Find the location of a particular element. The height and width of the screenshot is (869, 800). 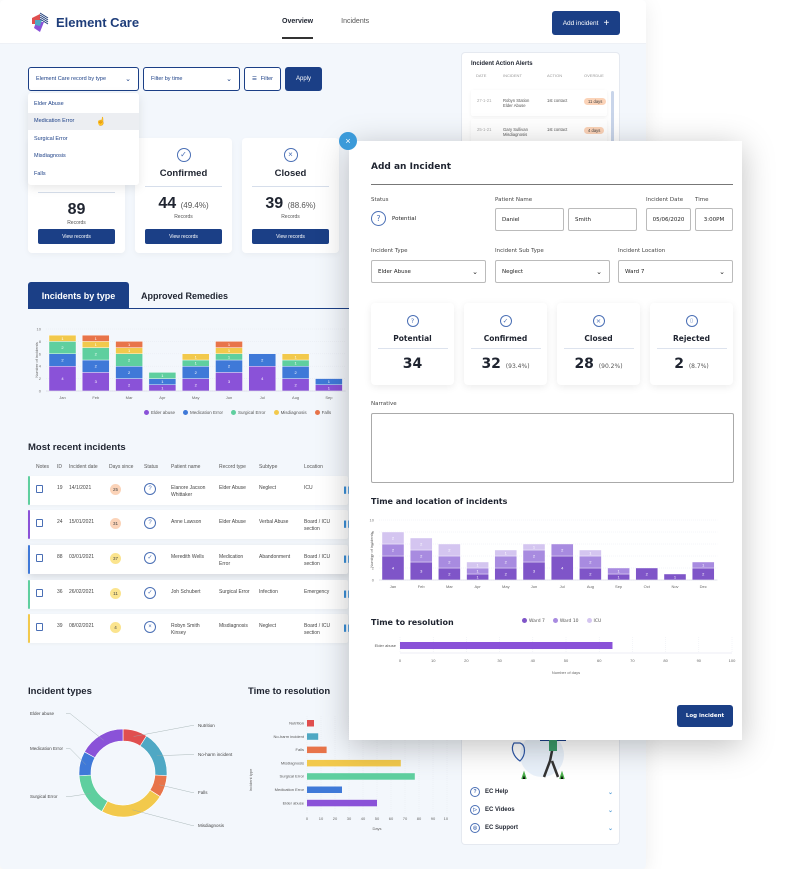

alerts-scrollbar is located at coordinates (612, 121).